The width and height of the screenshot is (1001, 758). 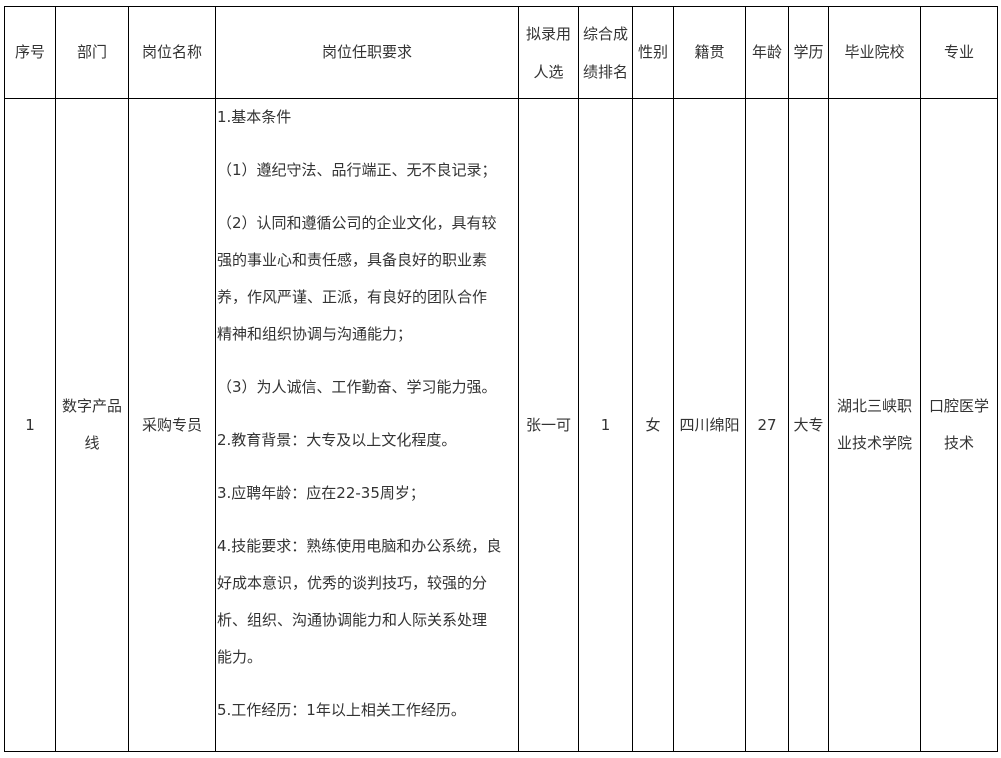 What do you see at coordinates (357, 387) in the screenshot?
I see `requirement-line: （3）为人诚信、工作勤奋、学习能力强。` at bounding box center [357, 387].